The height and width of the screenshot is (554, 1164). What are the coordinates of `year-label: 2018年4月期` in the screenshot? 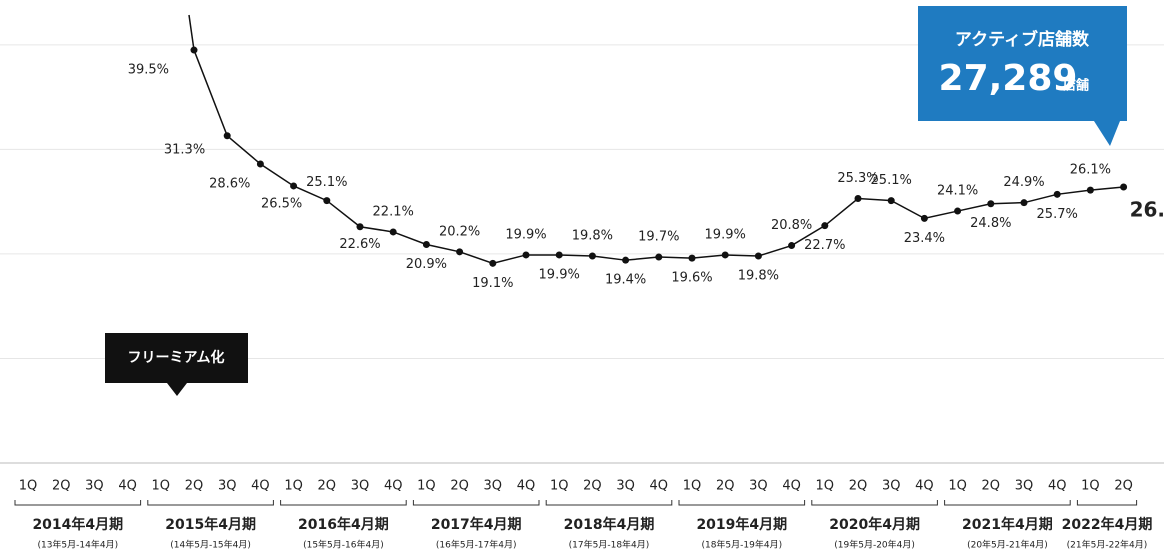 It's located at (609, 524).